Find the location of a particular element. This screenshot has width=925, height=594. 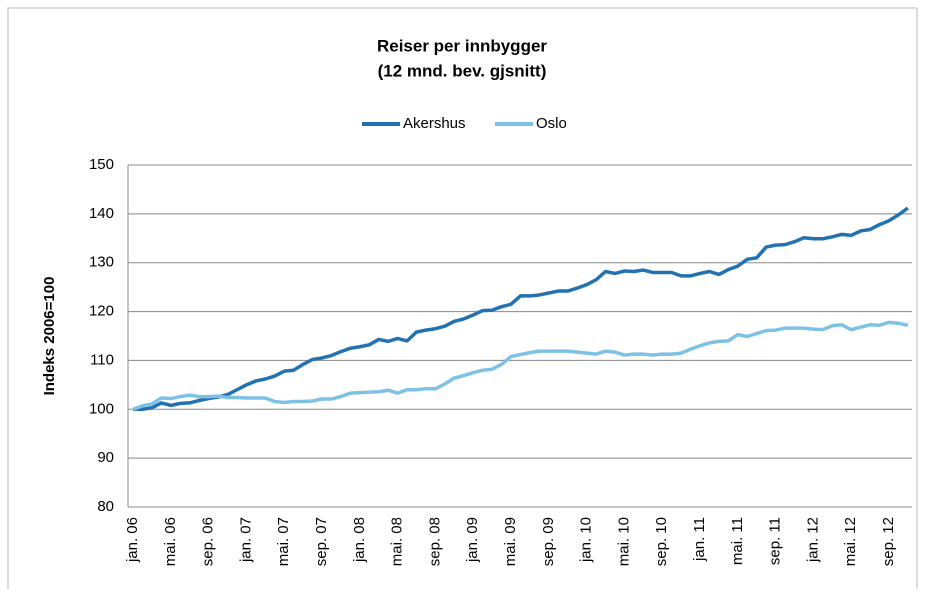

x-tick-label: mai. 08 is located at coordinates (397, 541).